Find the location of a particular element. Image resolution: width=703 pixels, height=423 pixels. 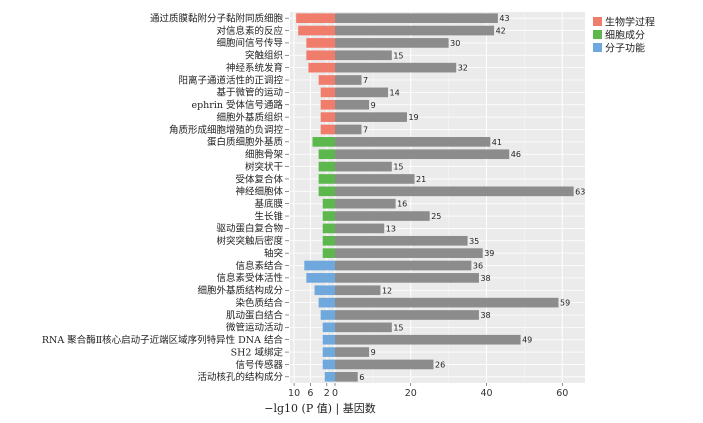

category-label: 神经细胞体 is located at coordinates (259, 192).